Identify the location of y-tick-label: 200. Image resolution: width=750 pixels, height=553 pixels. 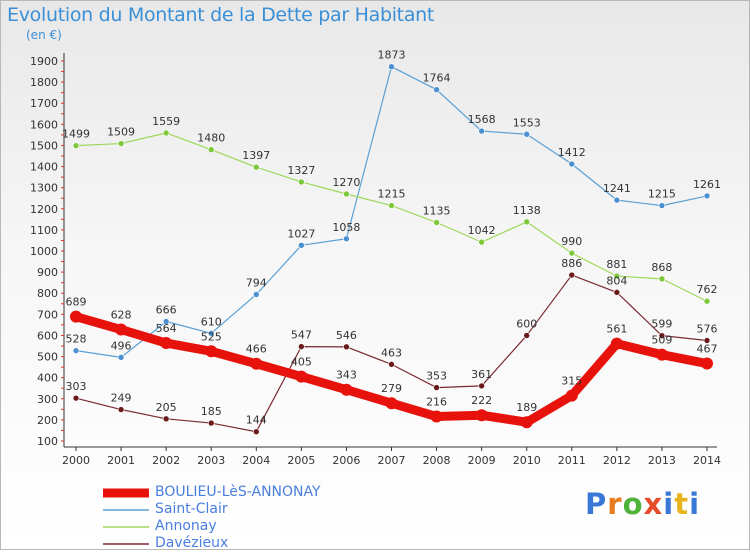
(47, 420).